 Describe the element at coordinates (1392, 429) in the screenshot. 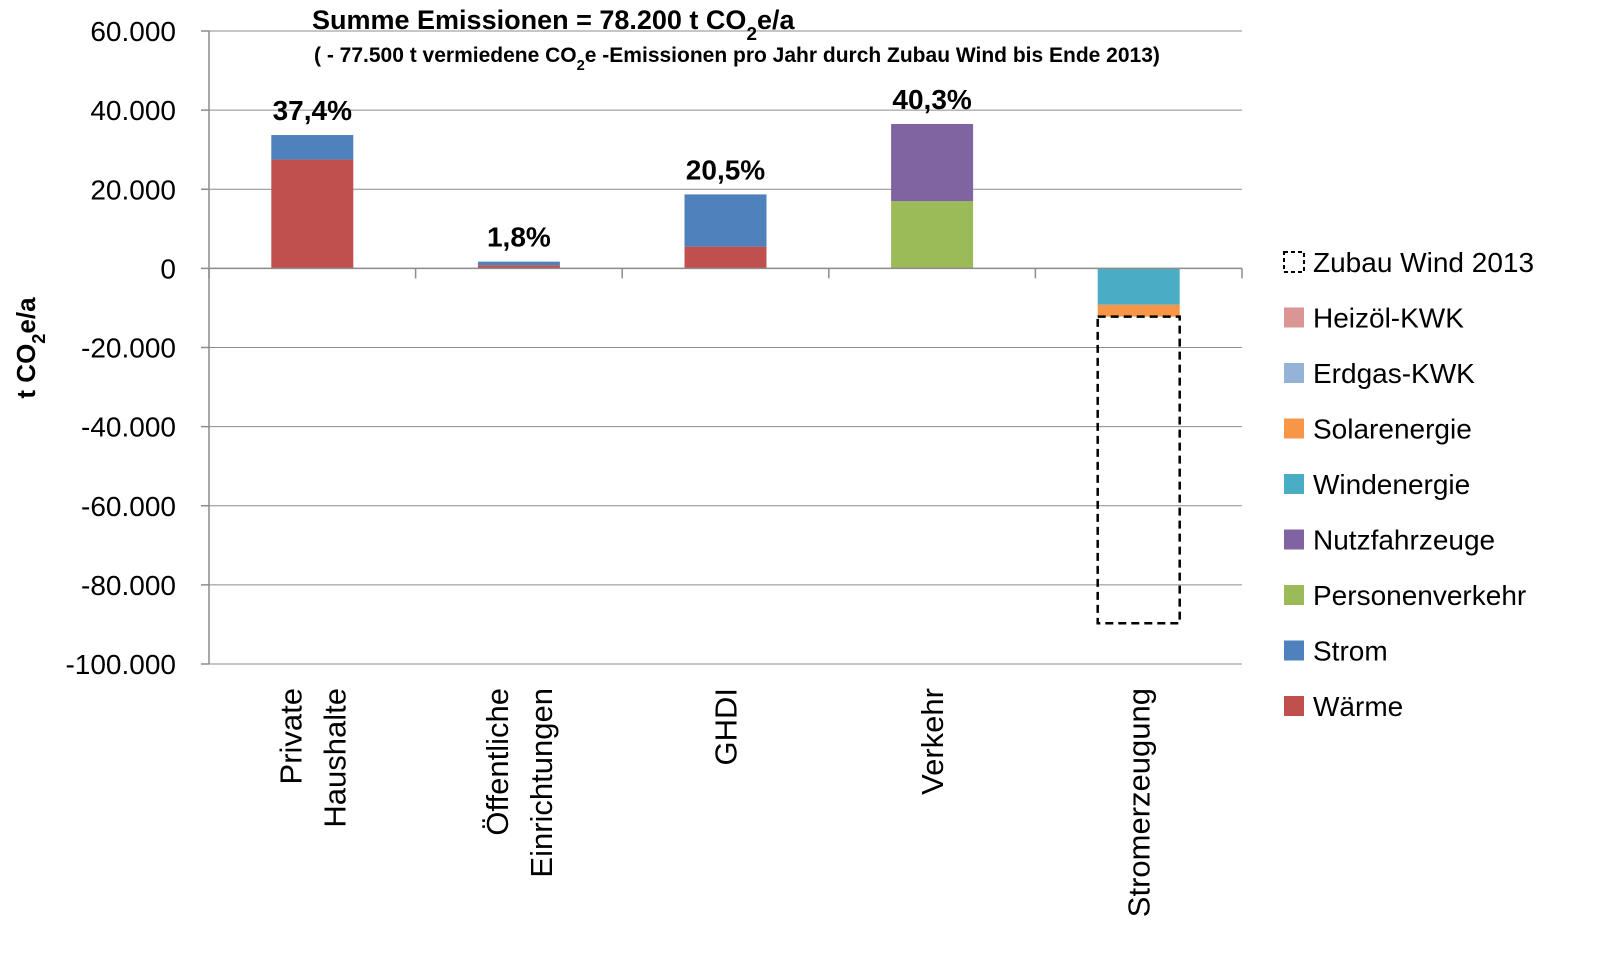

I see `legend-label: Solarenergie` at that location.